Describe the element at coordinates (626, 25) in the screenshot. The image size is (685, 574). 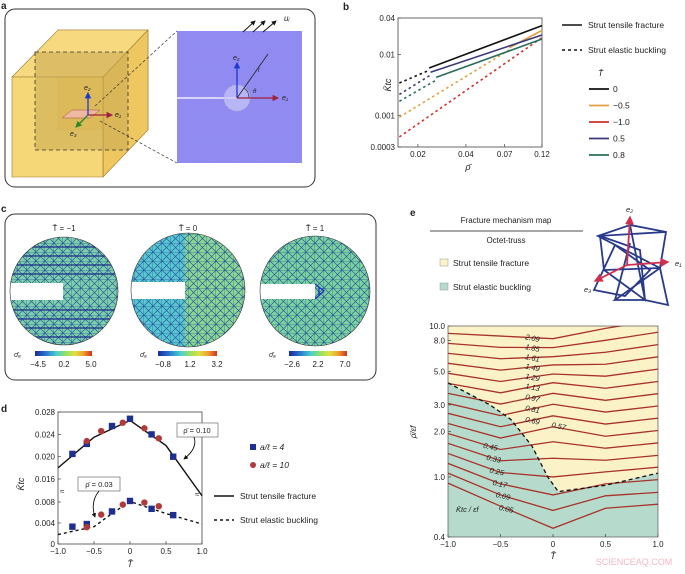
I see `legend-tensile-fracture: Strut tensile fracture` at that location.